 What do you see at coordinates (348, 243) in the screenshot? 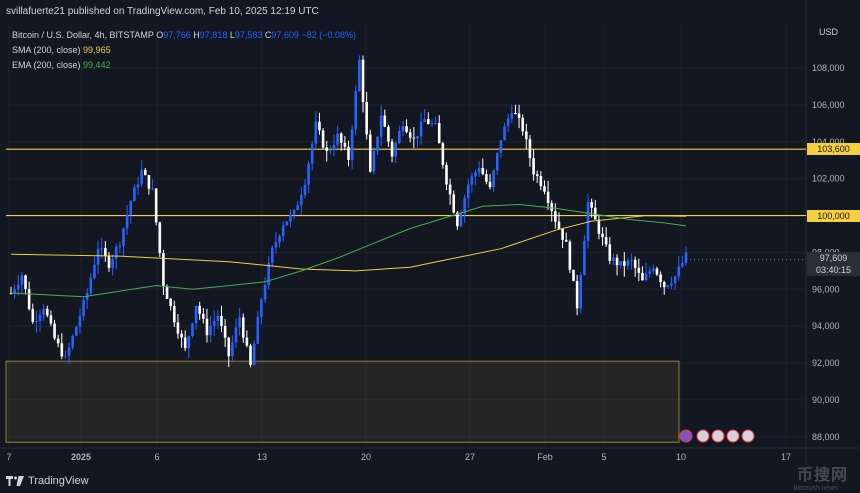
I see `sma-line` at bounding box center [348, 243].